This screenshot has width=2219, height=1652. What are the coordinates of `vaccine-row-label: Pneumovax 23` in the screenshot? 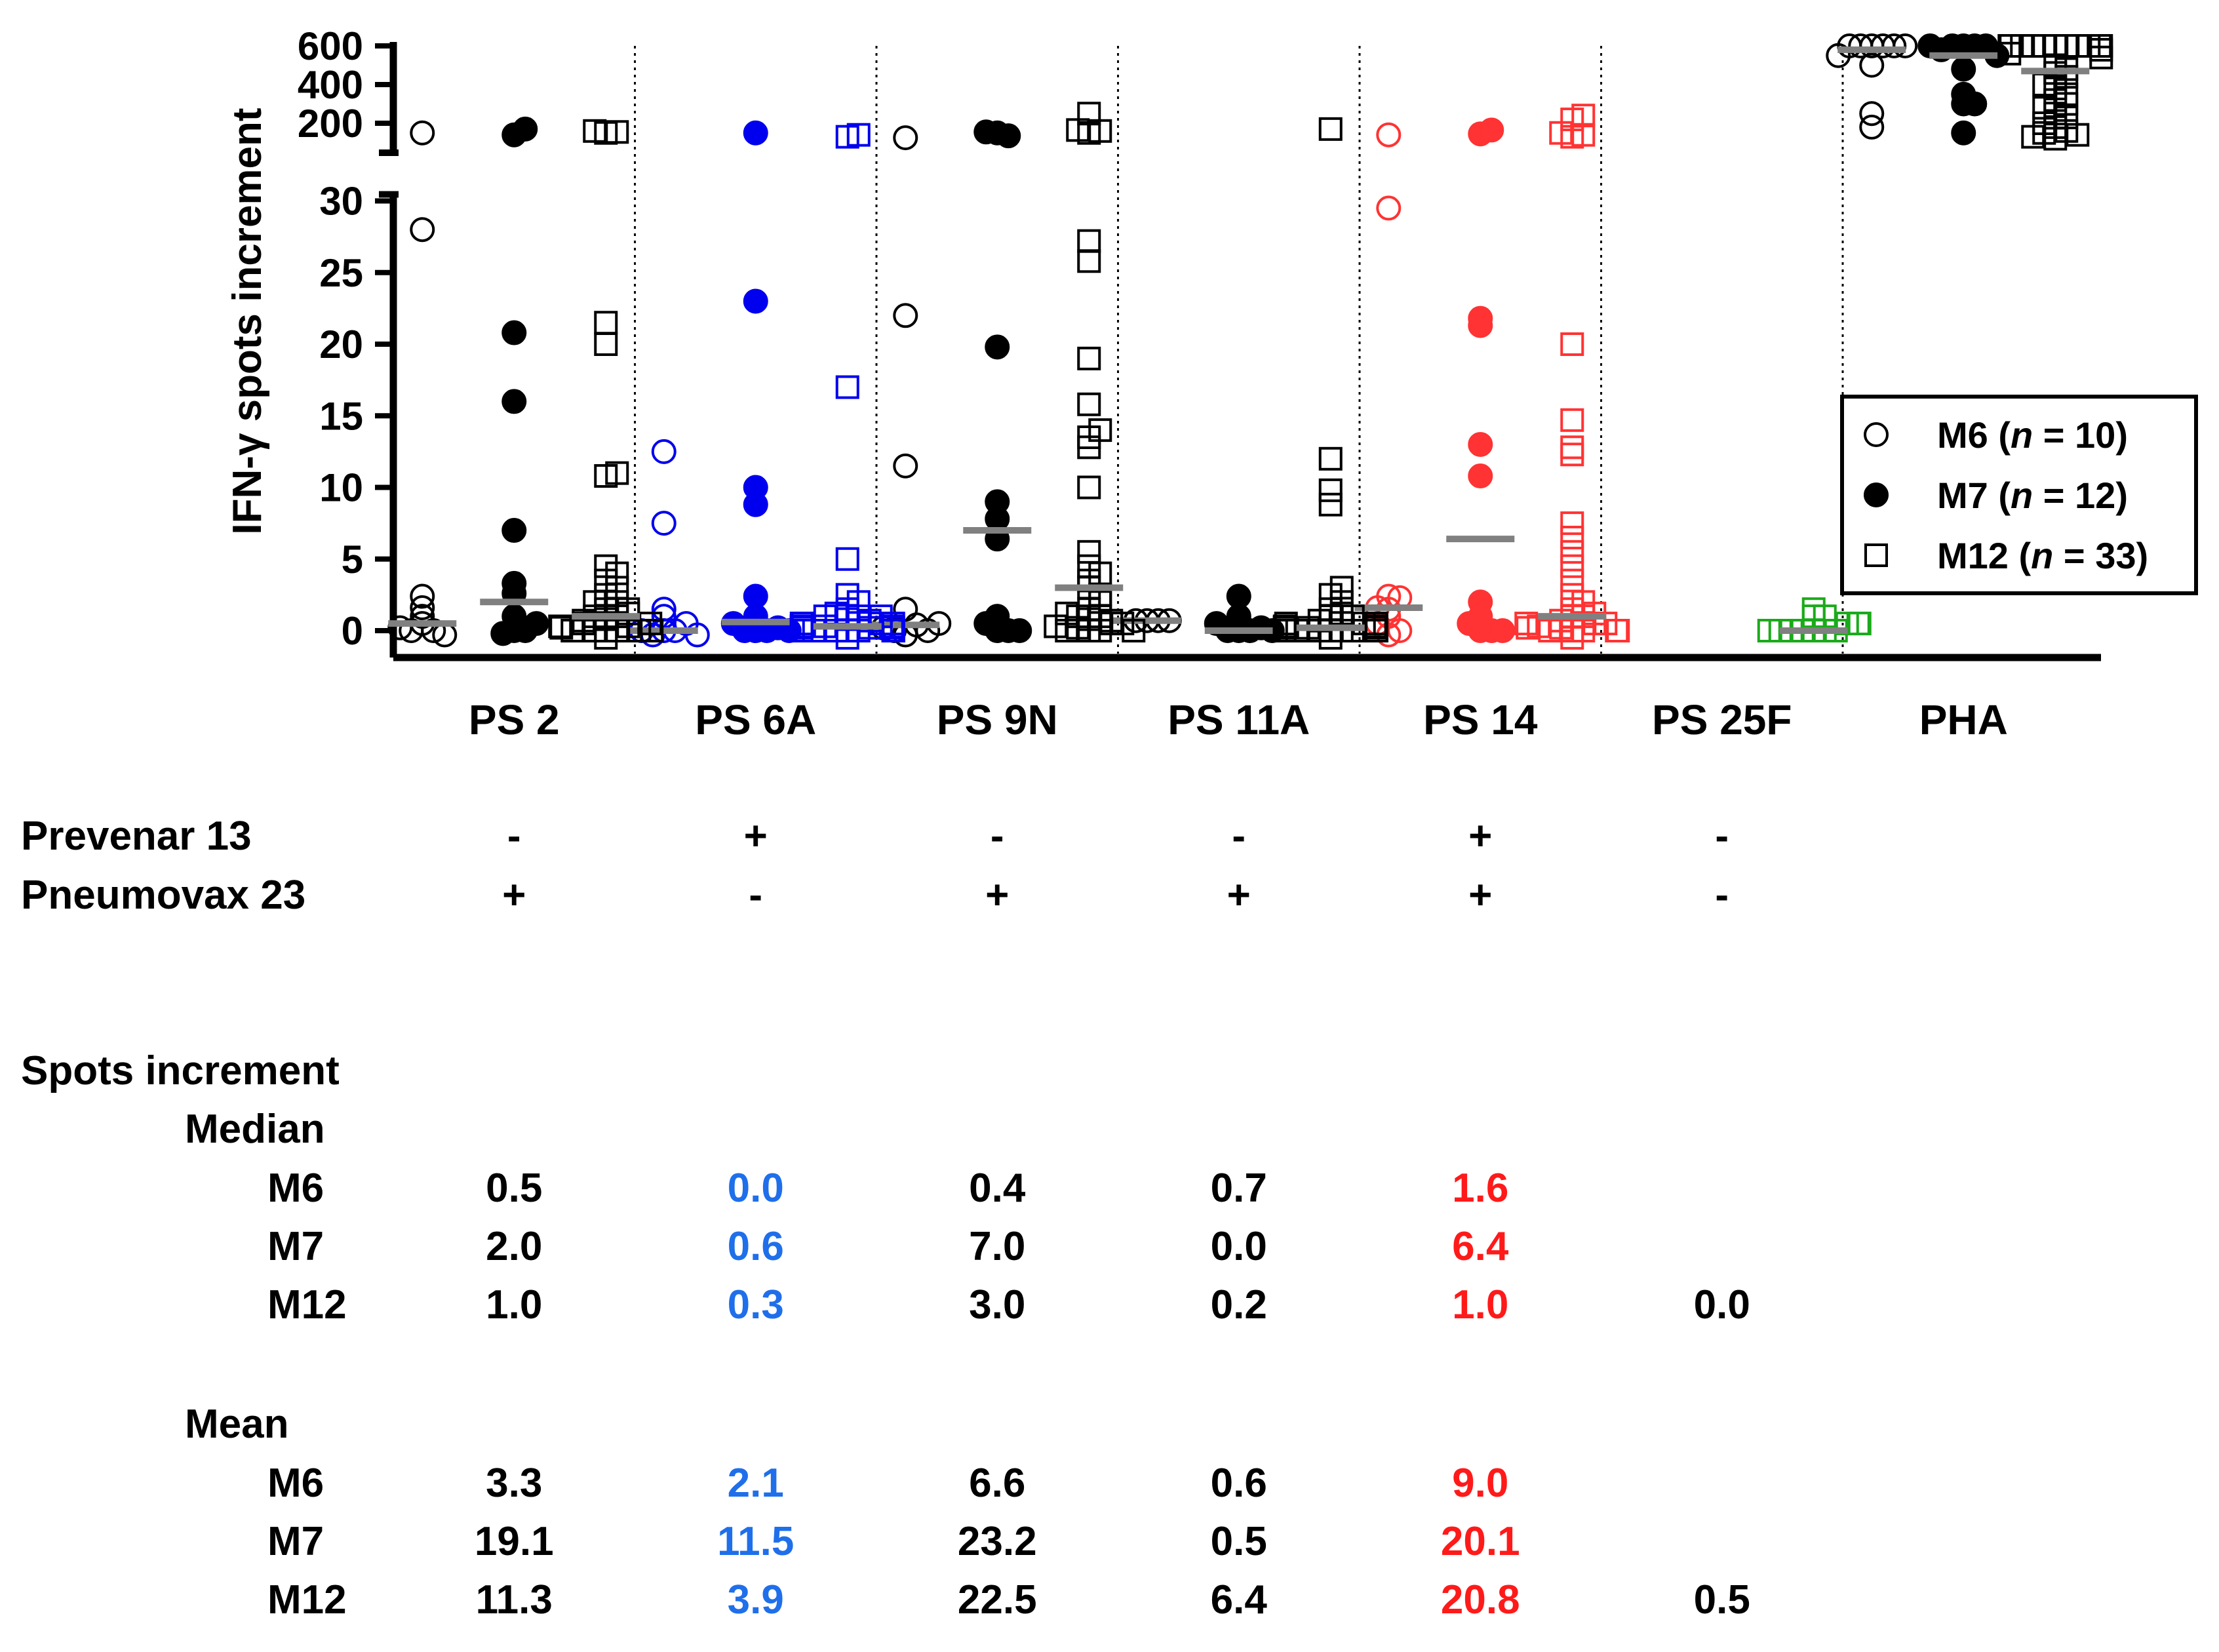 It's located at (163, 895).